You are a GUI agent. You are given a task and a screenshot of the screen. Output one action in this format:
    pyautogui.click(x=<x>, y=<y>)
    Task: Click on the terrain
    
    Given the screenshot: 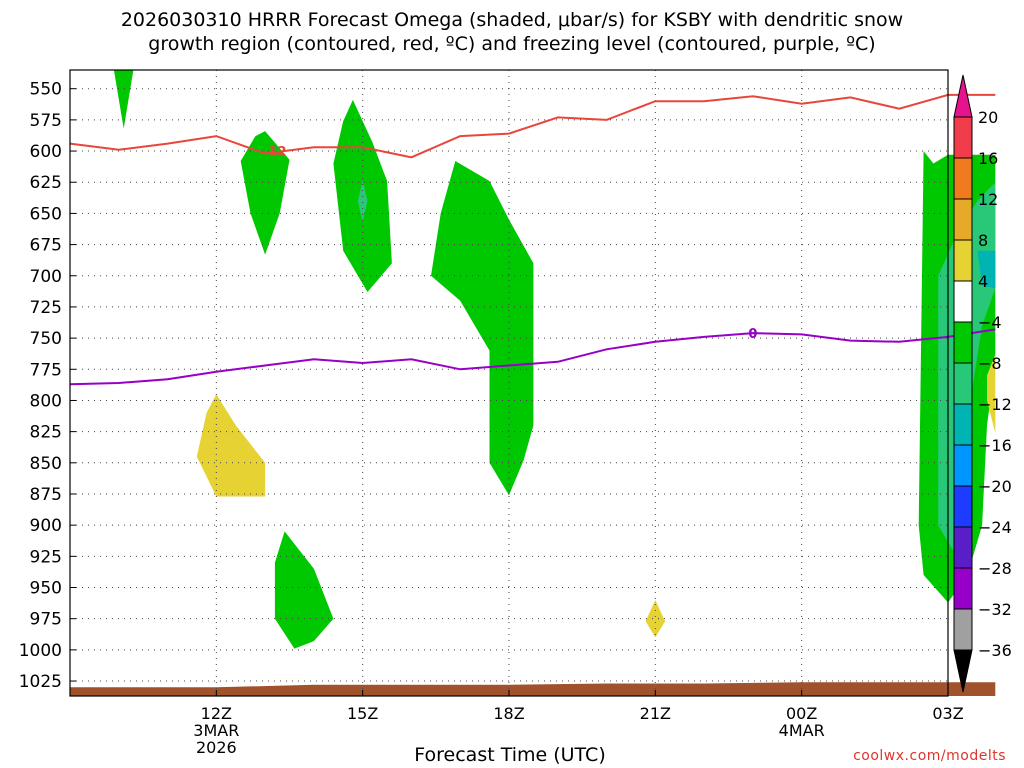 What is the action you would take?
    pyautogui.click(x=533, y=689)
    